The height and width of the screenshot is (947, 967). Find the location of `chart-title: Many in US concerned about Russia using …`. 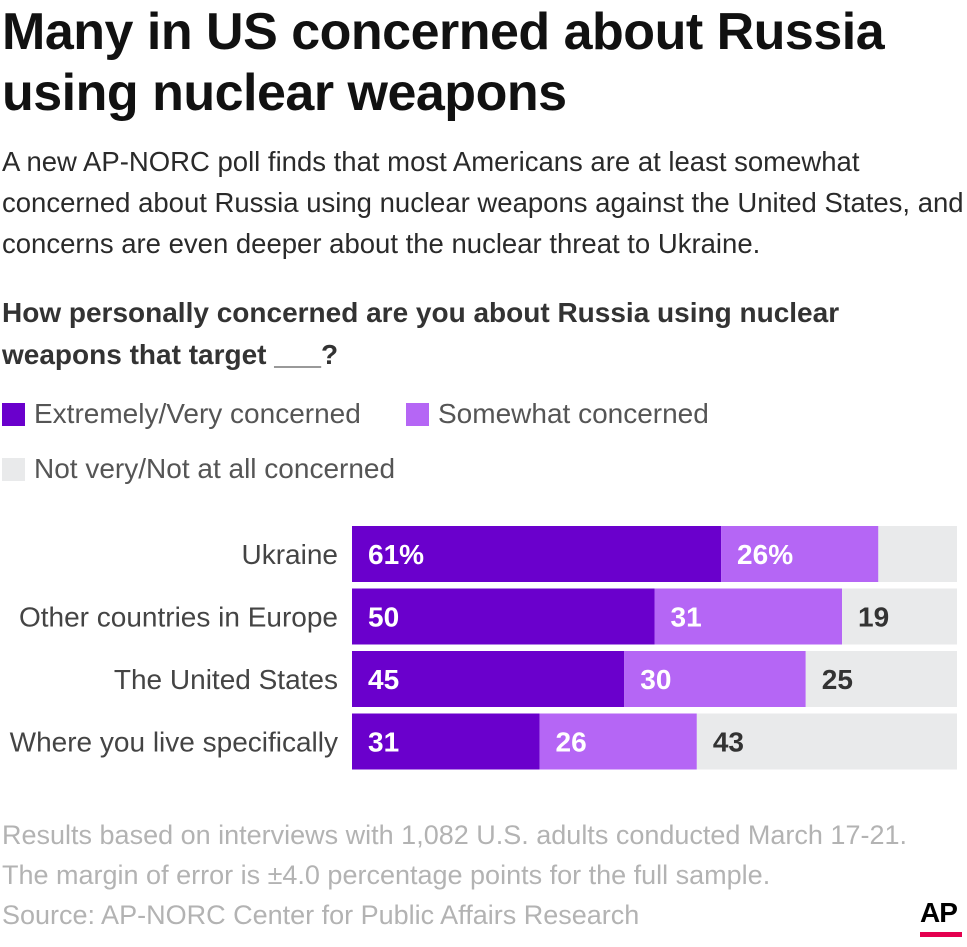

chart-title: Many in US concerned about Russia using … is located at coordinates (443, 62).